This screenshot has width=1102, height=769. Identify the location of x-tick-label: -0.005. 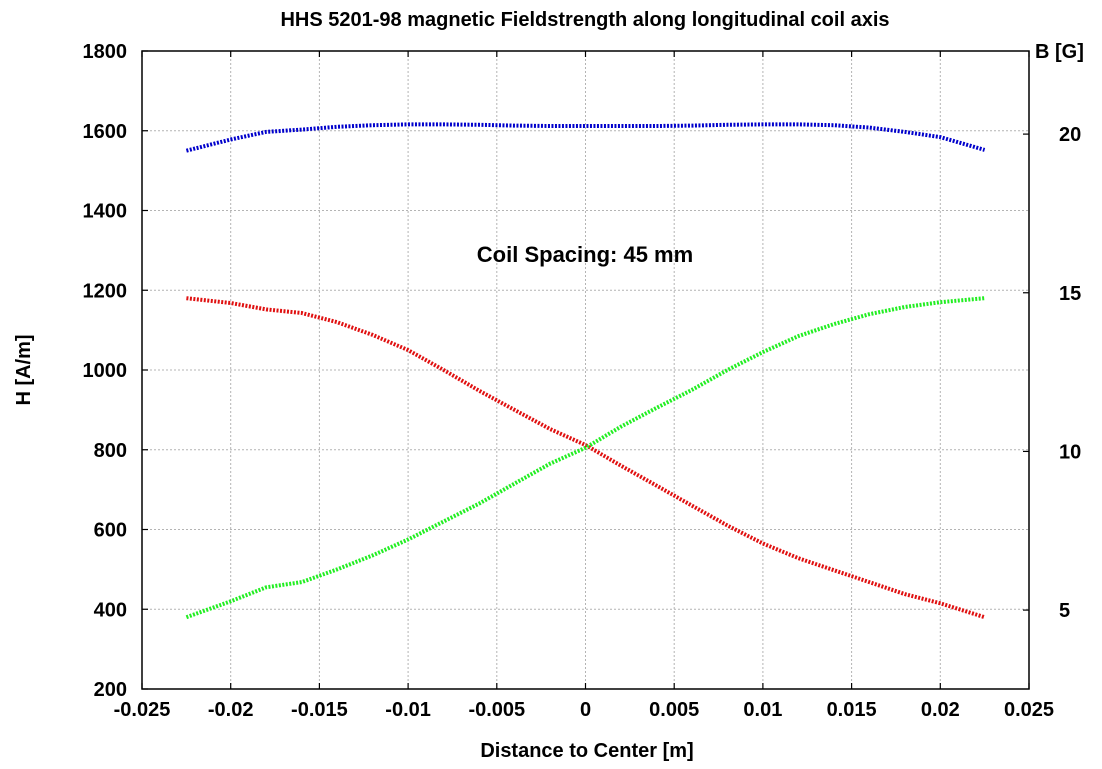
(496, 710).